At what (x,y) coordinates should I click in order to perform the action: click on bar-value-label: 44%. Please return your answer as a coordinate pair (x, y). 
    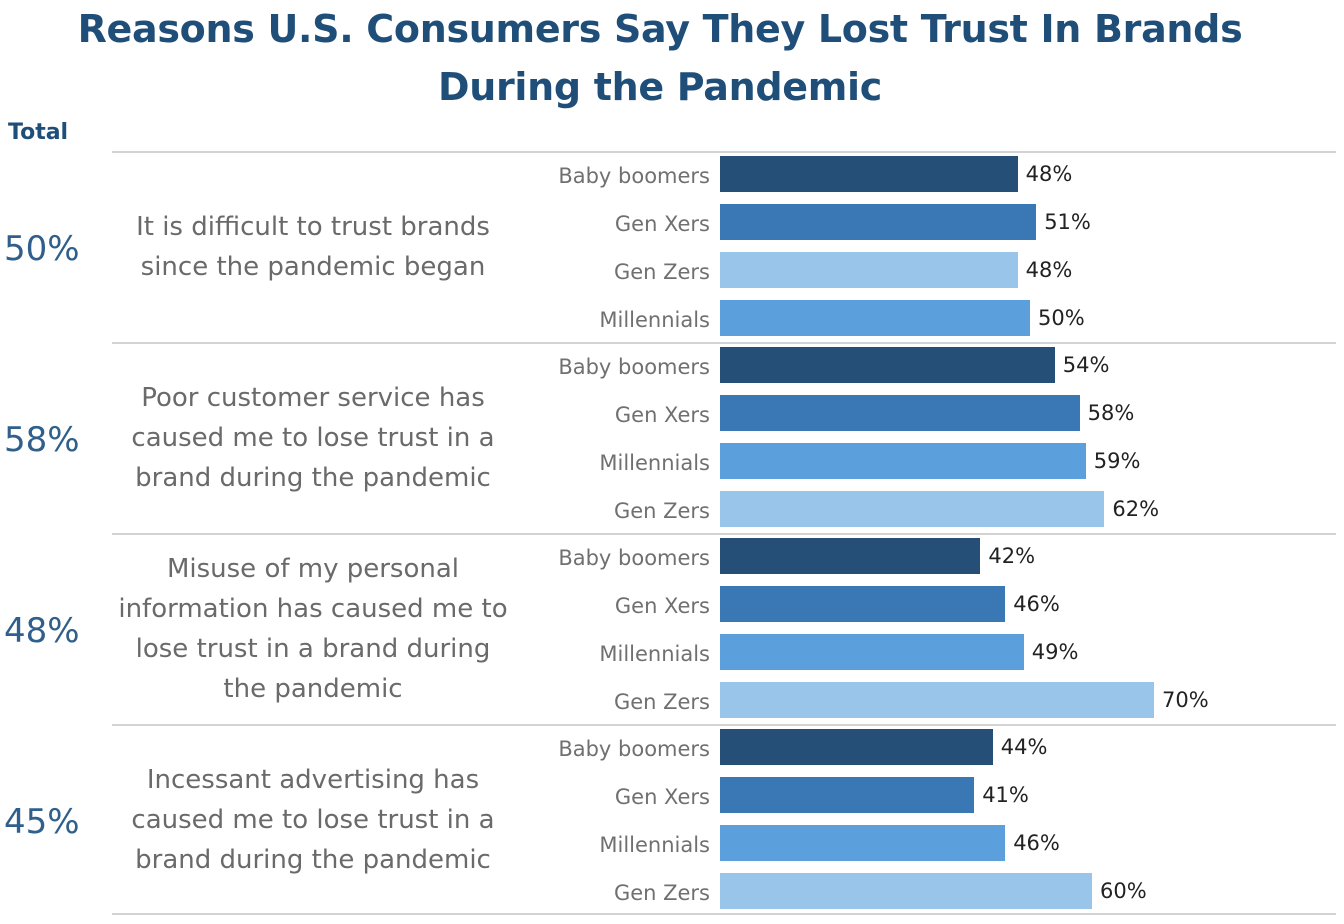
    Looking at the image, I should click on (1024, 747).